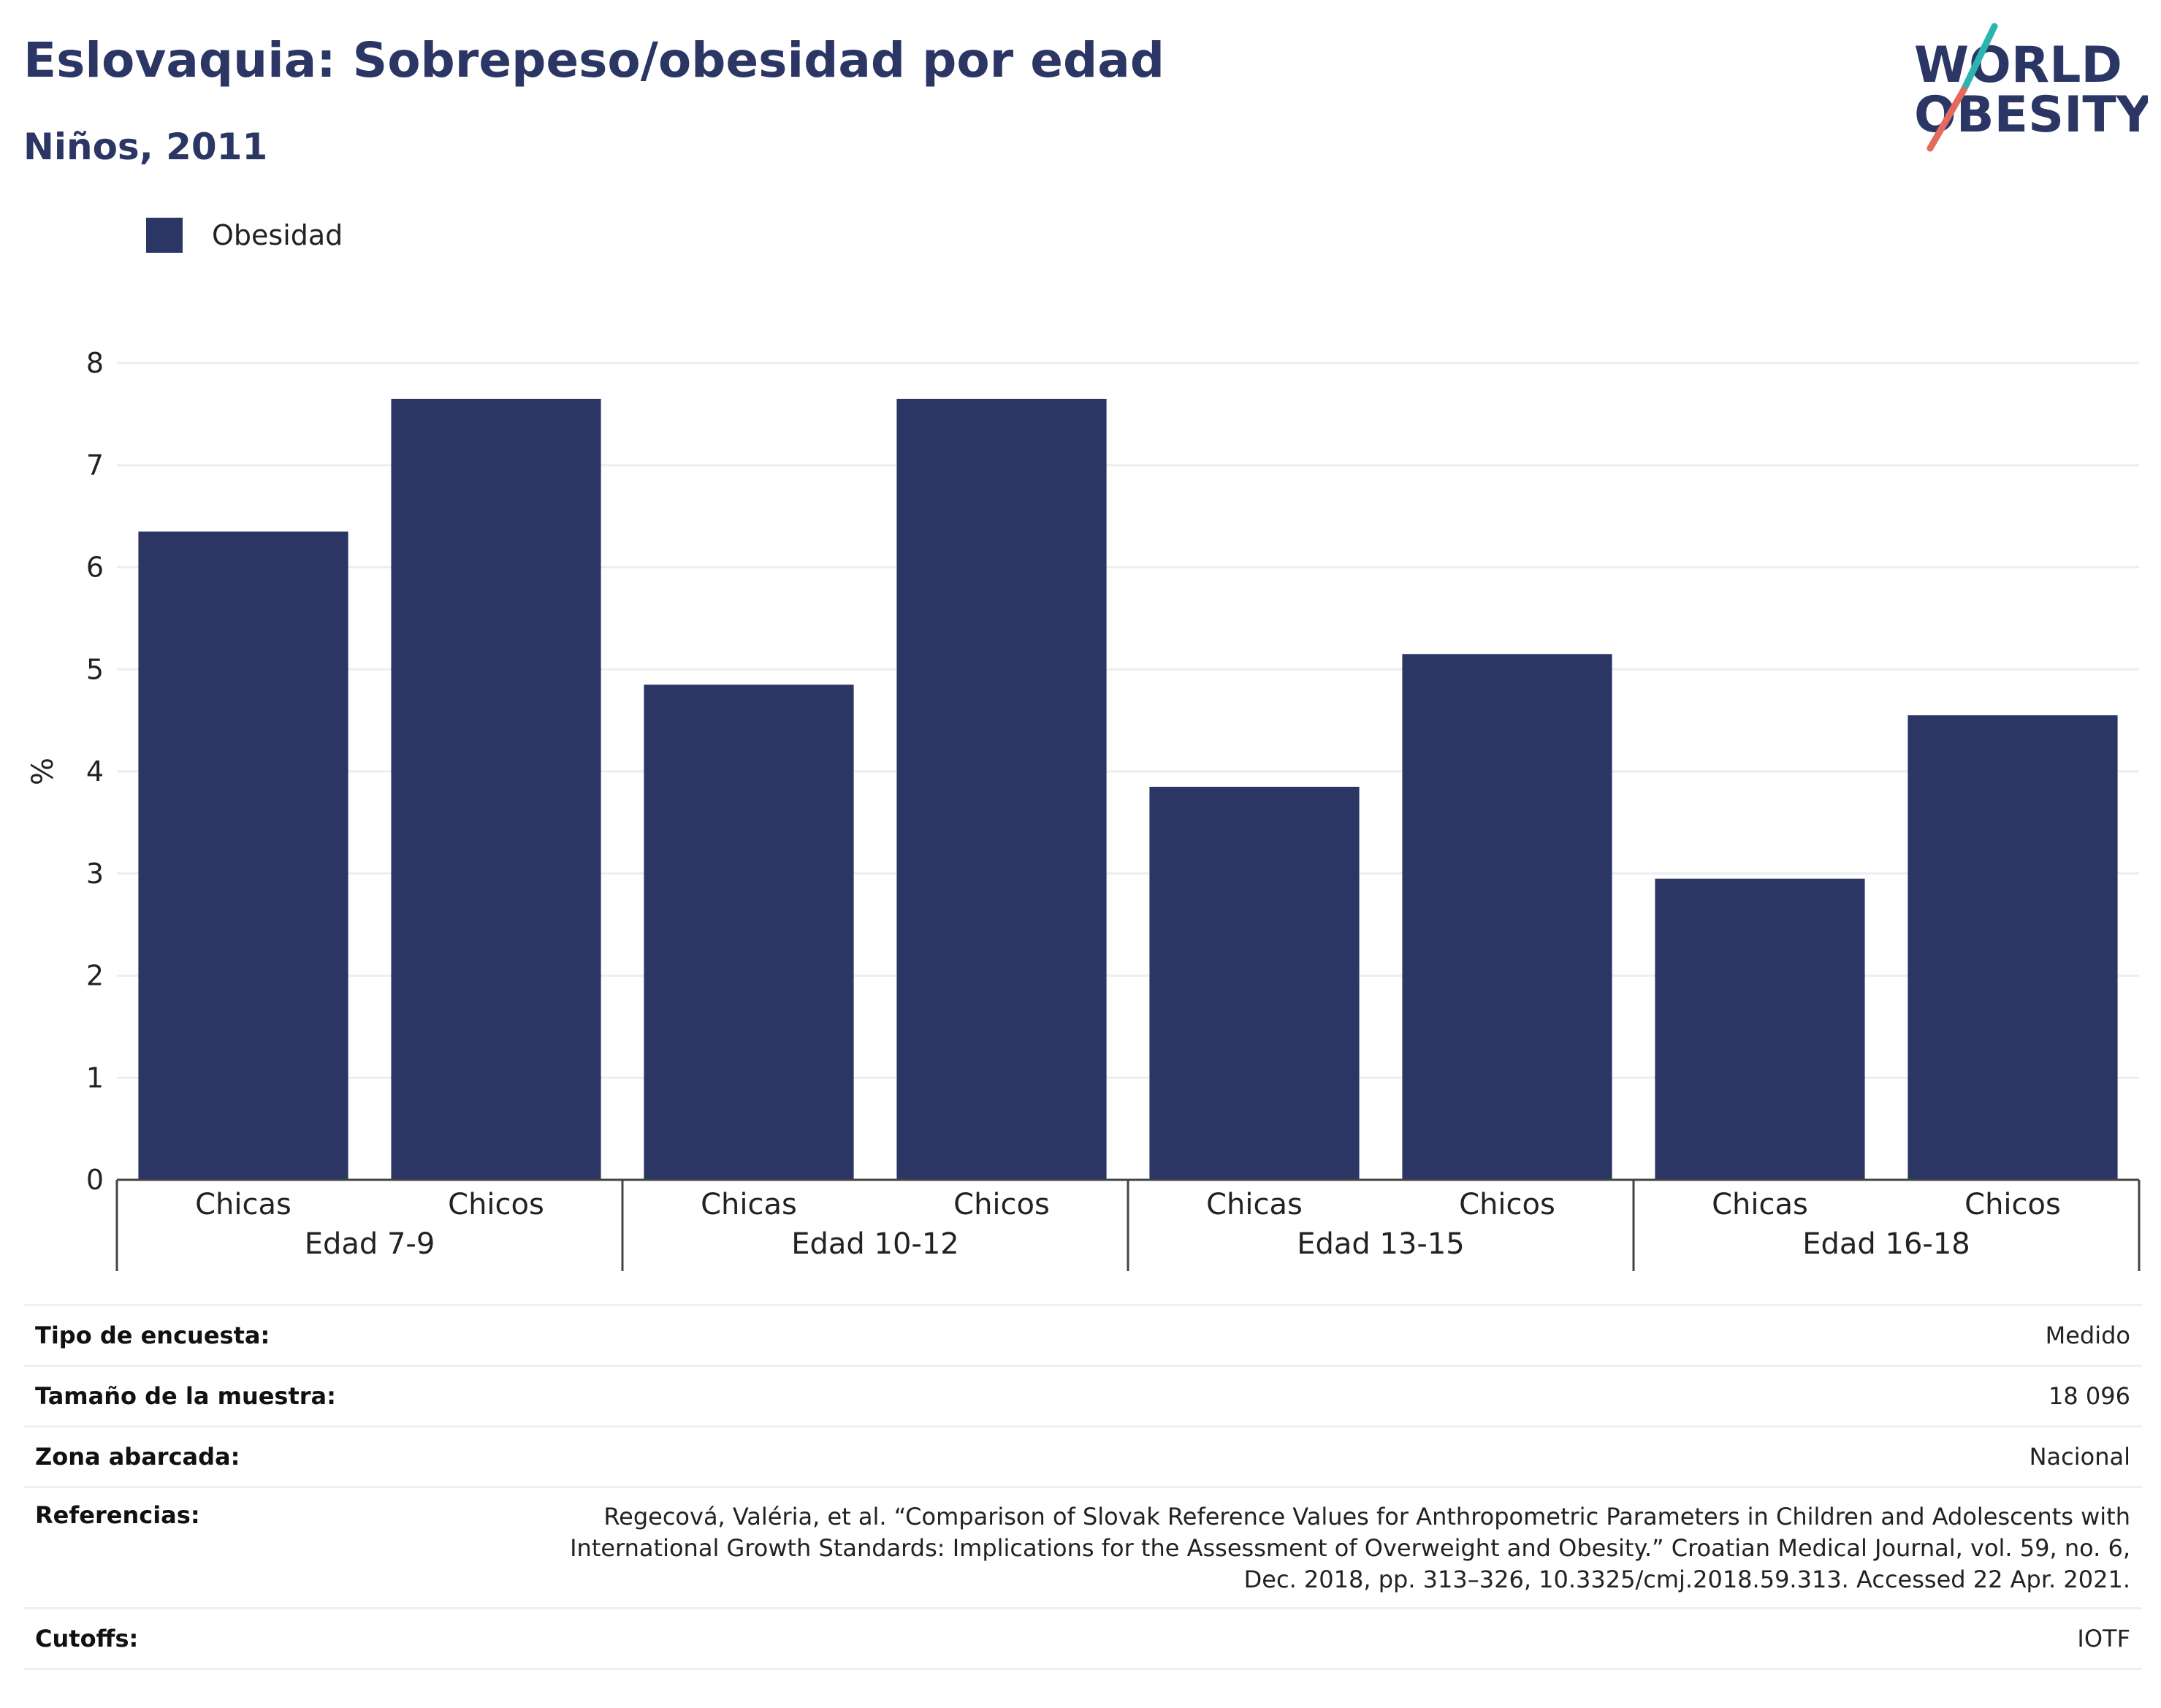  I want to click on group-label: Edad 7-9, so click(370, 1244).